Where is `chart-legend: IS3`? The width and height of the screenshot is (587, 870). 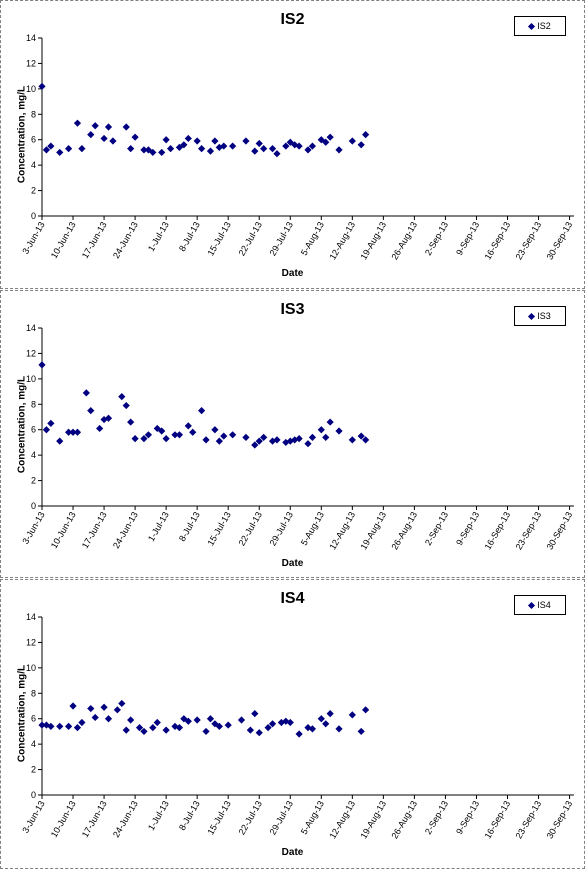 chart-legend: IS3 is located at coordinates (540, 316).